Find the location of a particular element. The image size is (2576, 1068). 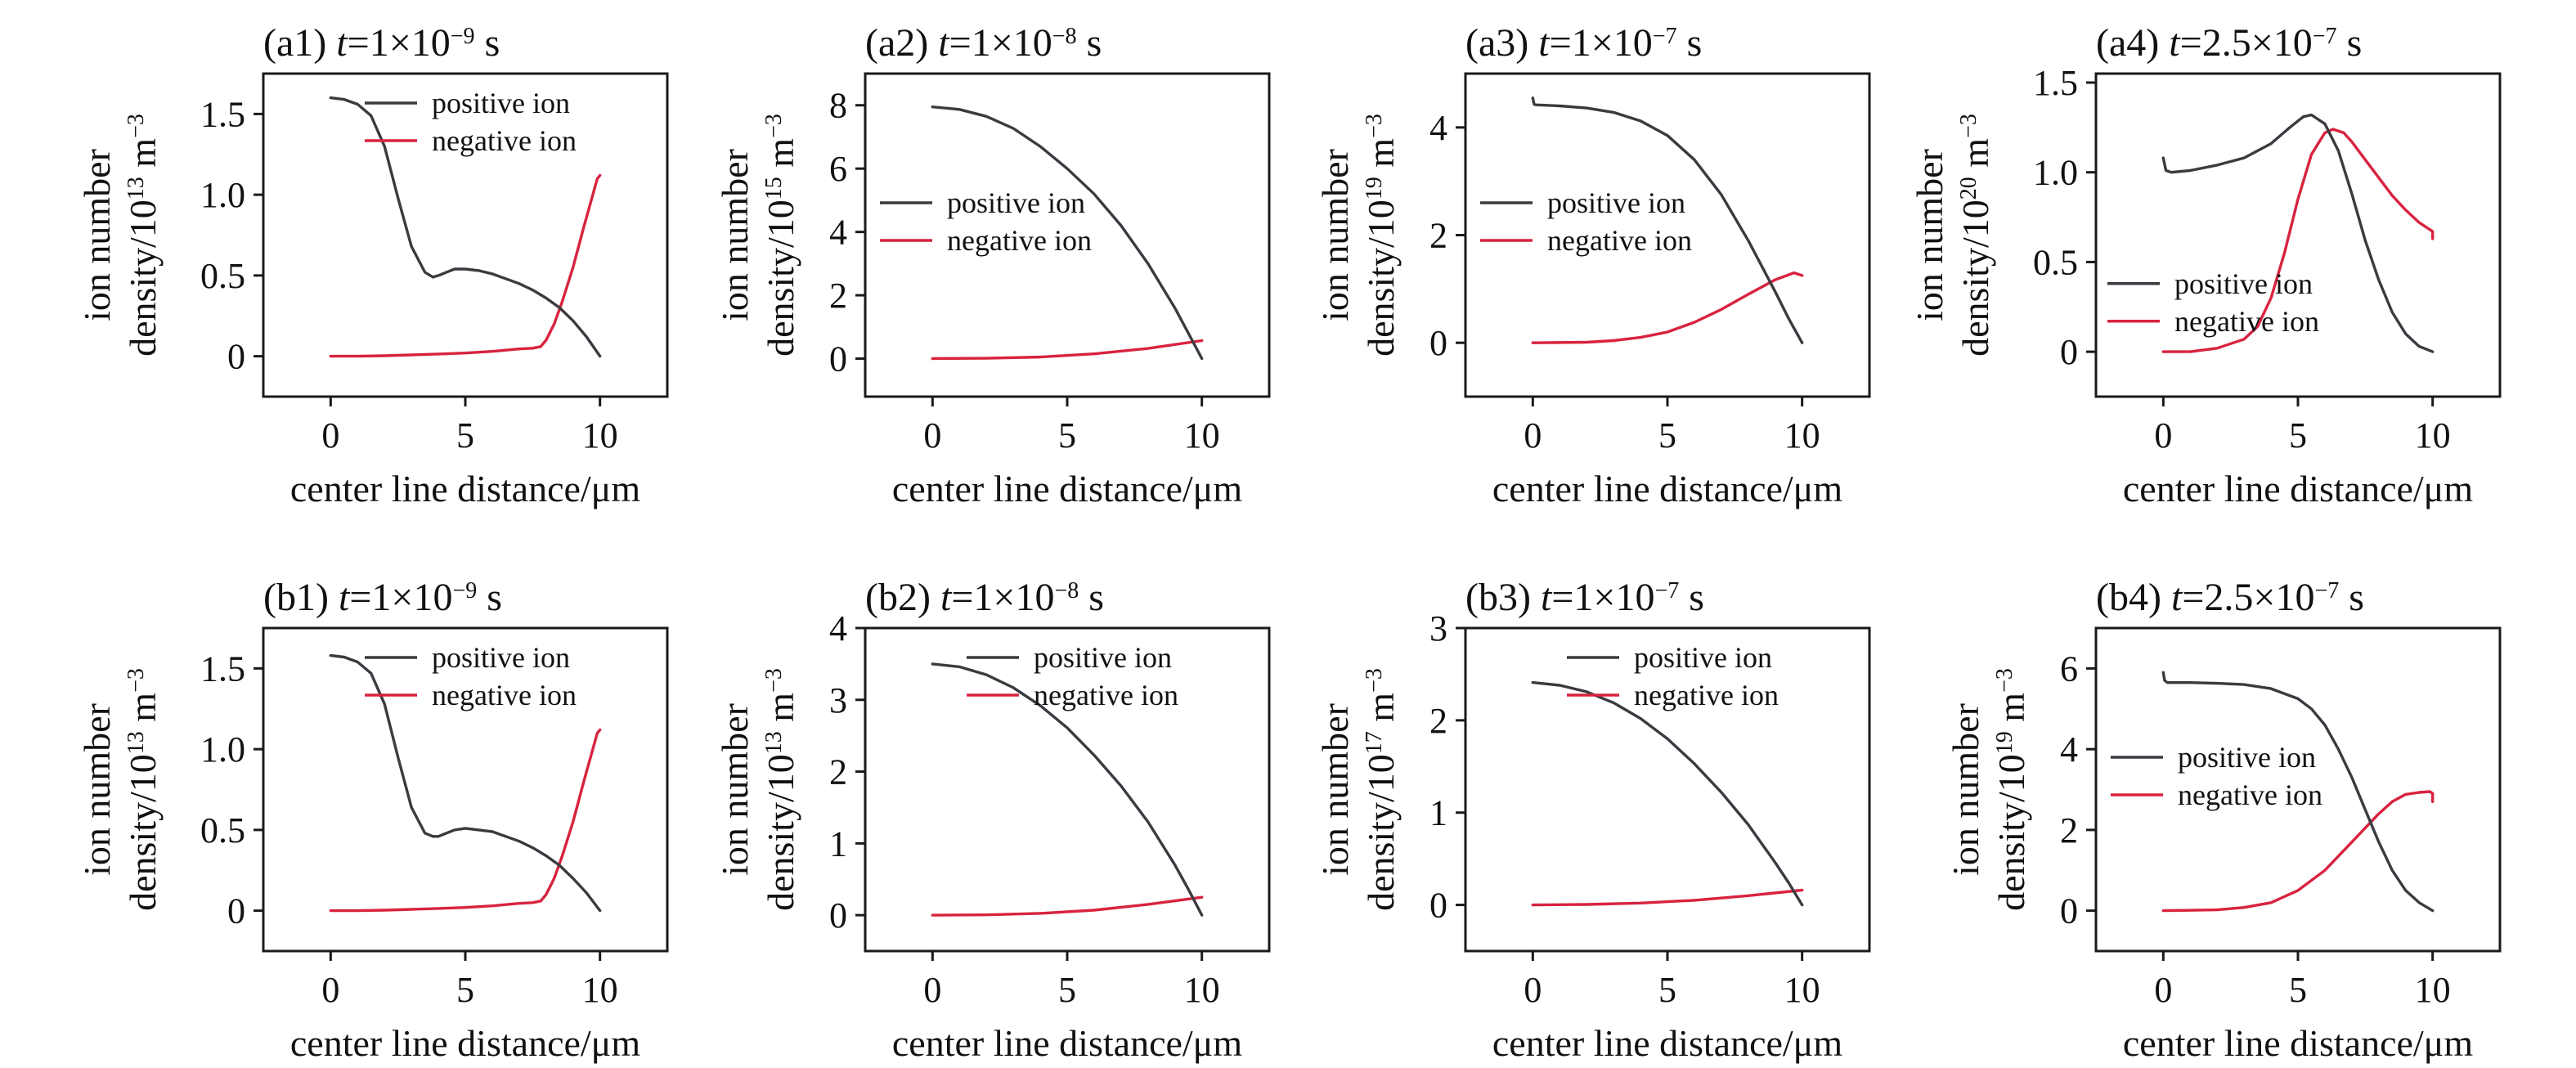

panel-title: (b2) t=1×10−8 s is located at coordinates (985, 597).